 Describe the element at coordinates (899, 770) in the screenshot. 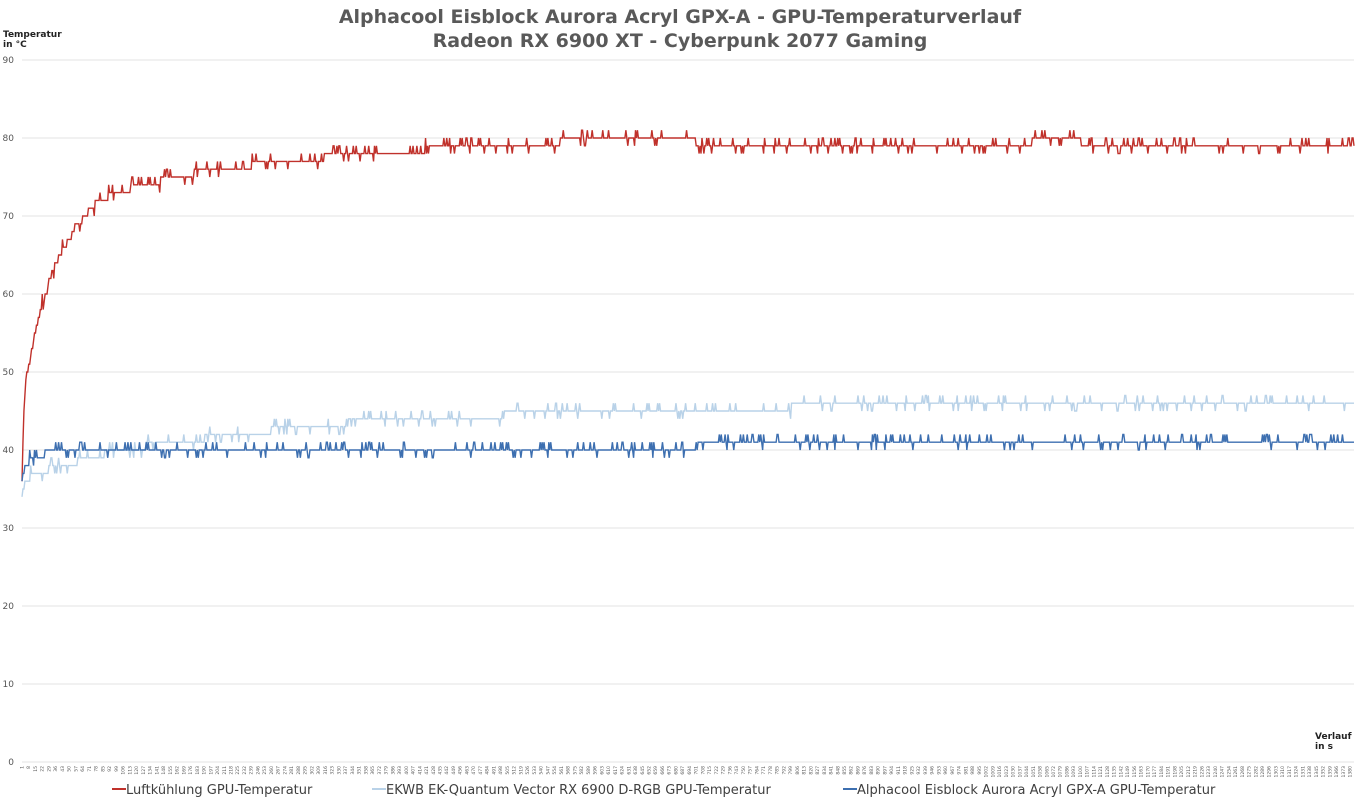

I see `x-tick-label: 911` at that location.